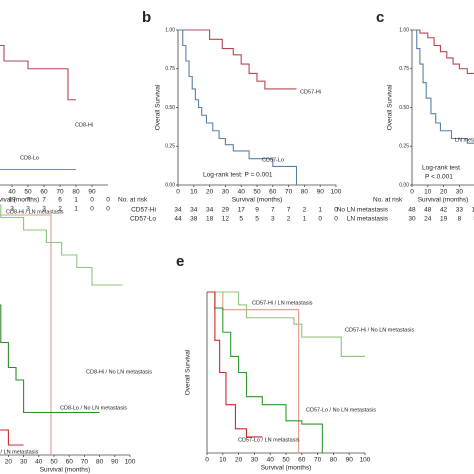 The width and height of the screenshot is (474, 474). Describe the element at coordinates (269, 440) in the screenshot. I see `curve-label: CD57-Lo / LN metastasis` at that location.